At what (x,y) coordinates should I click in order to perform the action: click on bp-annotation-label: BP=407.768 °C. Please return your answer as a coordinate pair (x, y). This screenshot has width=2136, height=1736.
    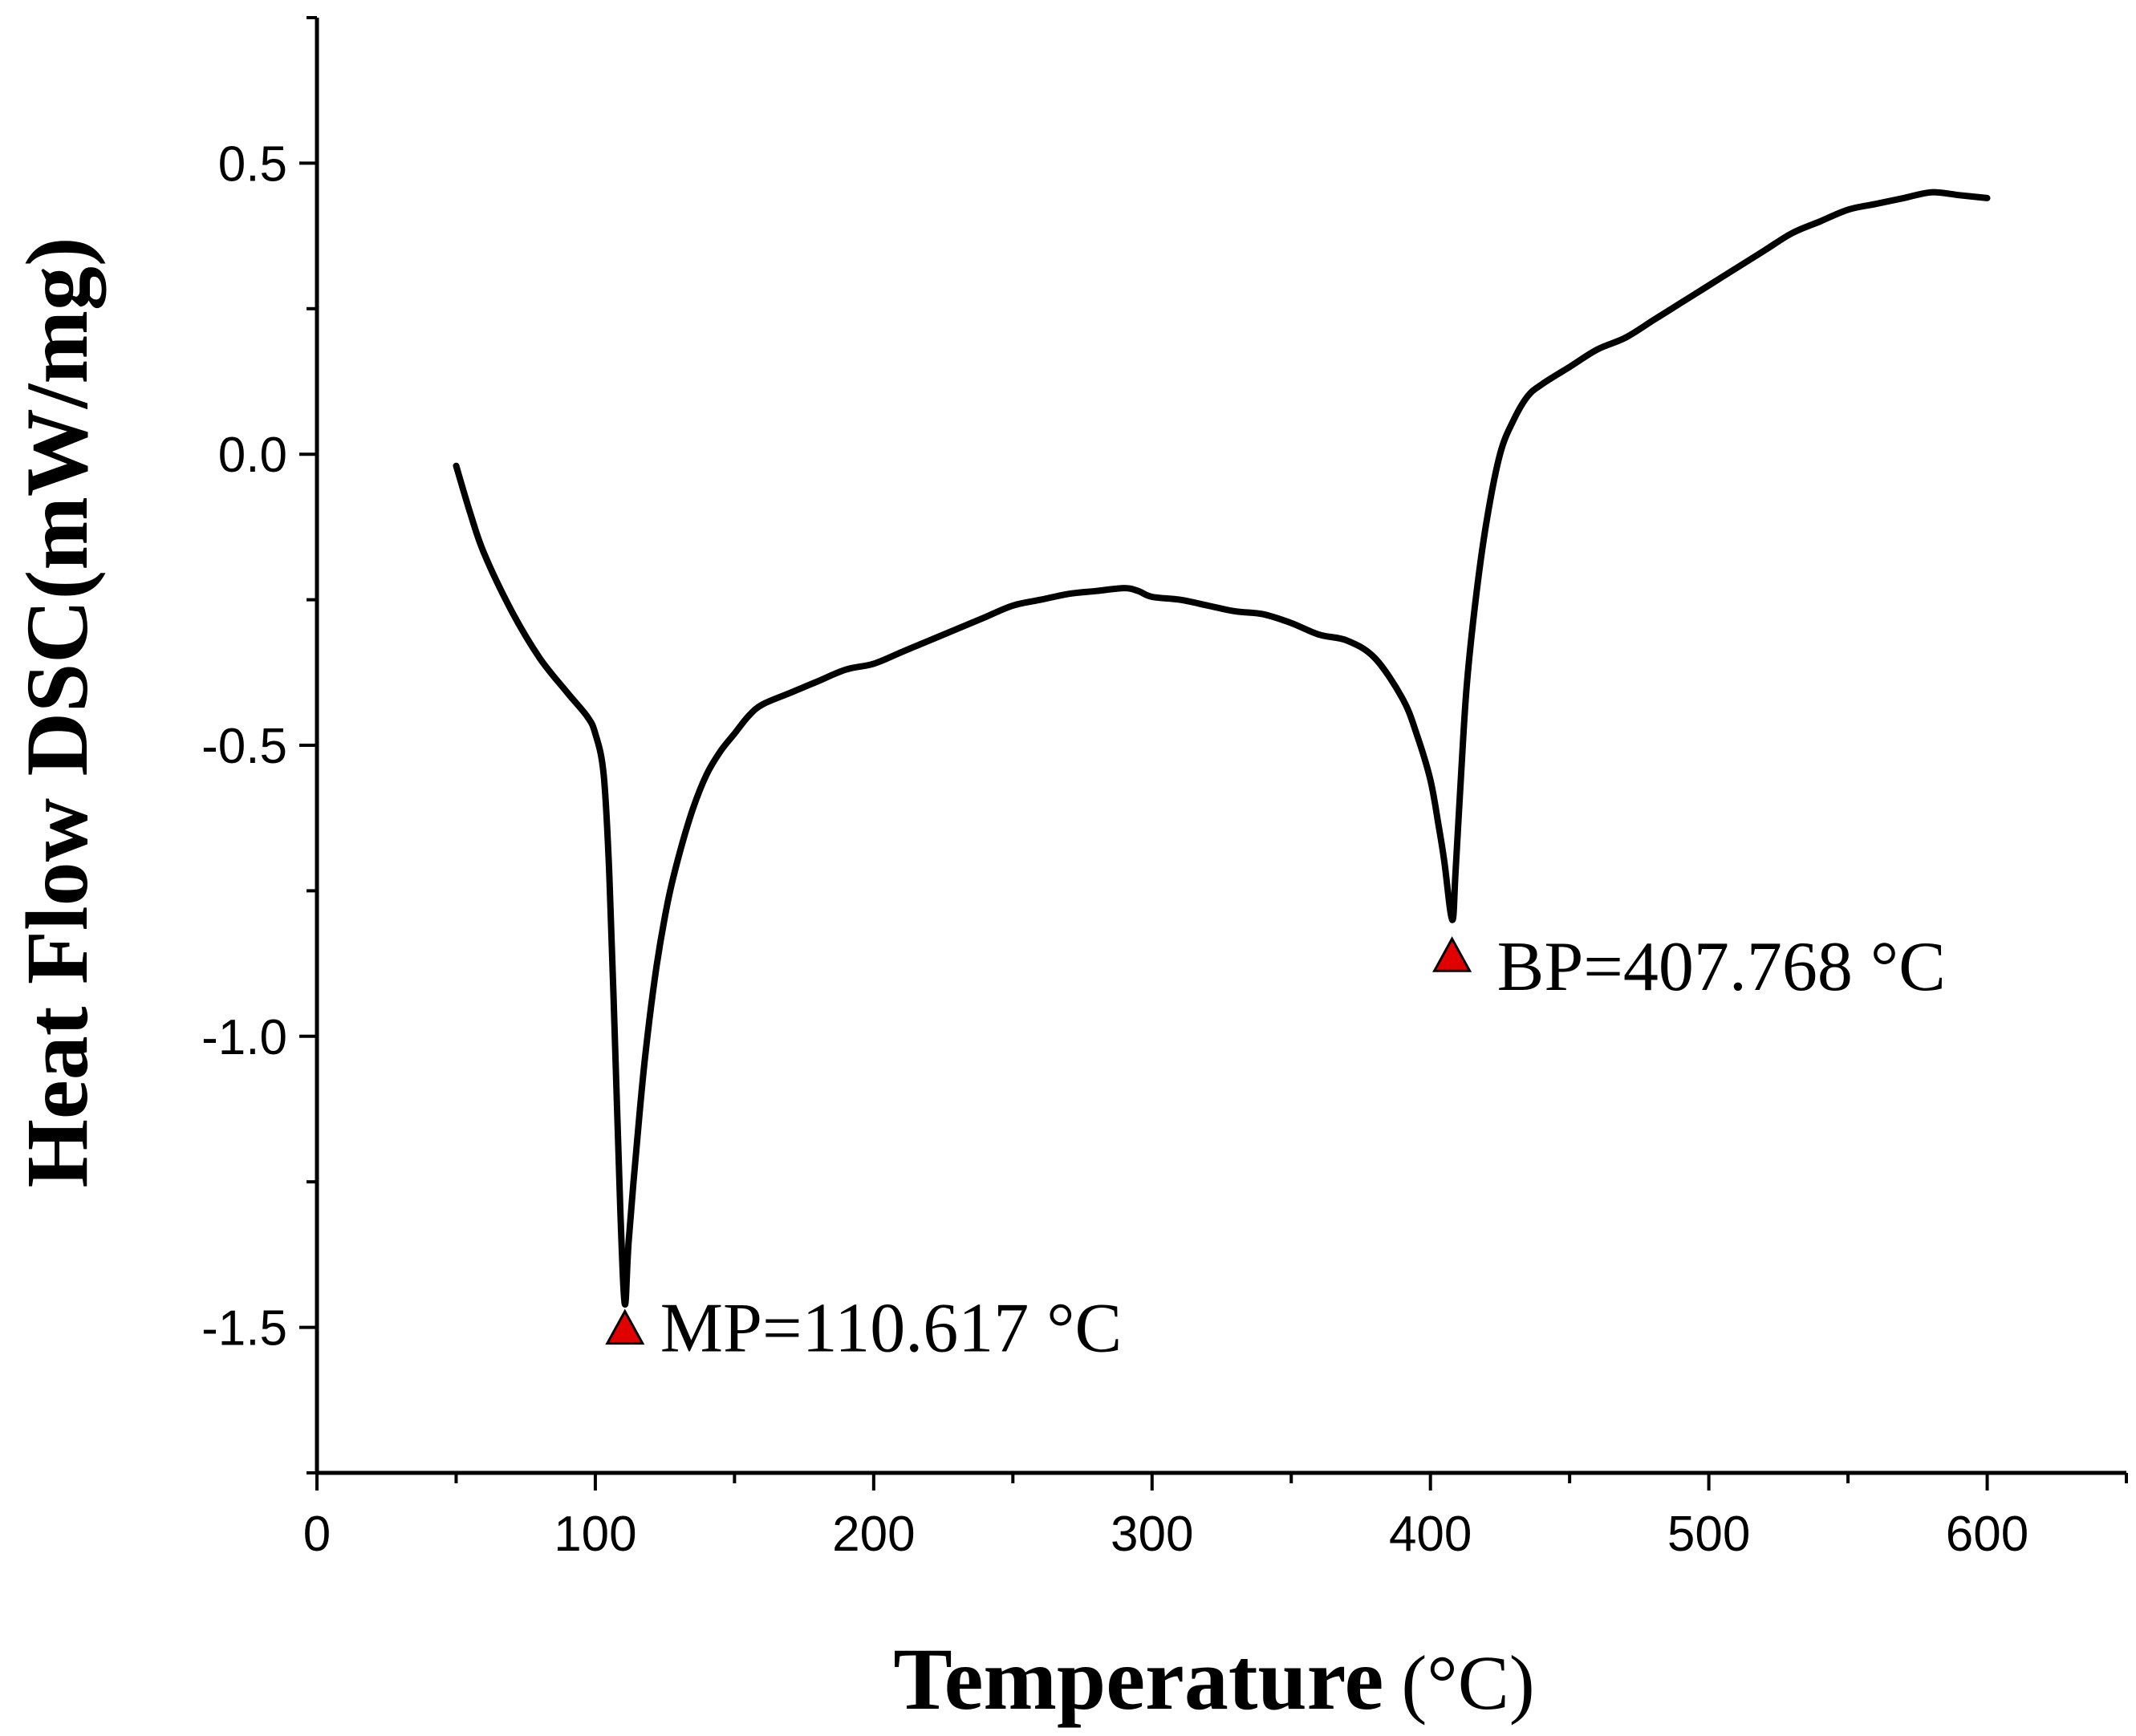
    Looking at the image, I should click on (1722, 967).